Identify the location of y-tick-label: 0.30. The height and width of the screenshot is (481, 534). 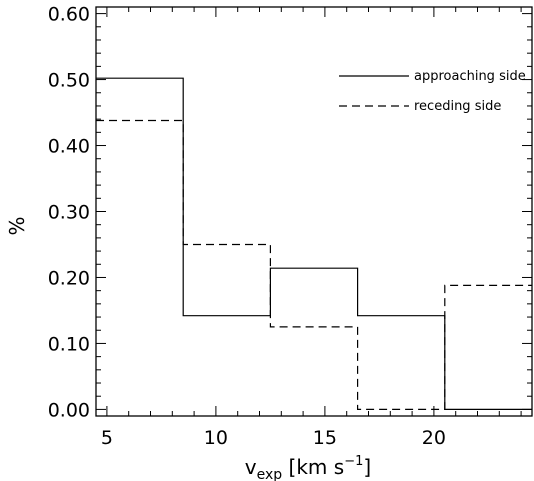
(69, 213).